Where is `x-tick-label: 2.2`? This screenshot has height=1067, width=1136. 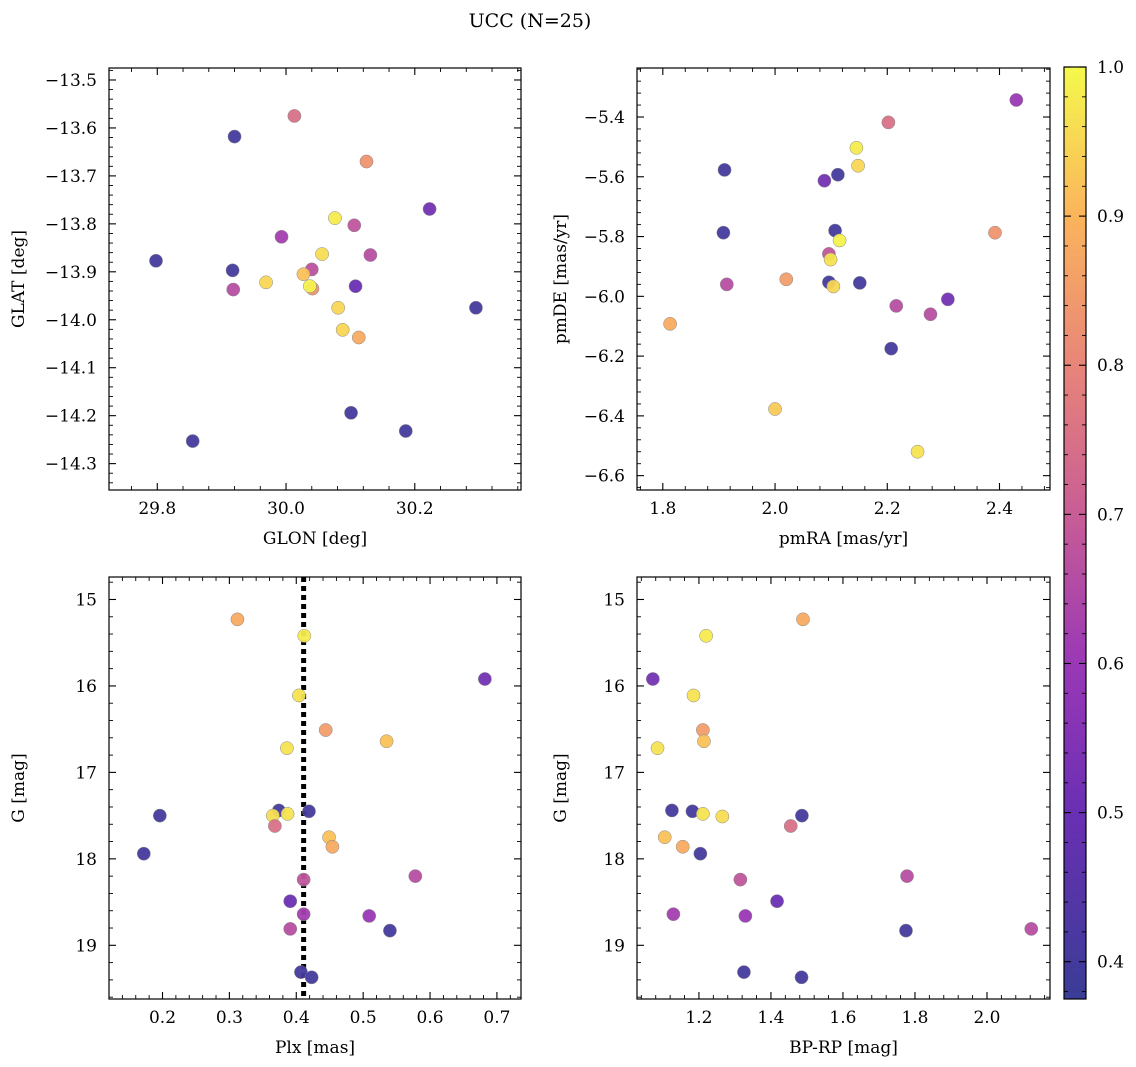
x-tick-label: 2.2 is located at coordinates (887, 509).